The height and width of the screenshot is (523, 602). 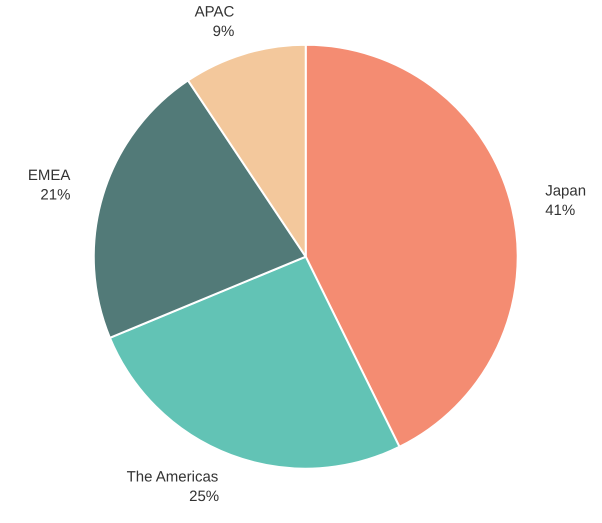 I want to click on slice-label: Japan, so click(x=565, y=191).